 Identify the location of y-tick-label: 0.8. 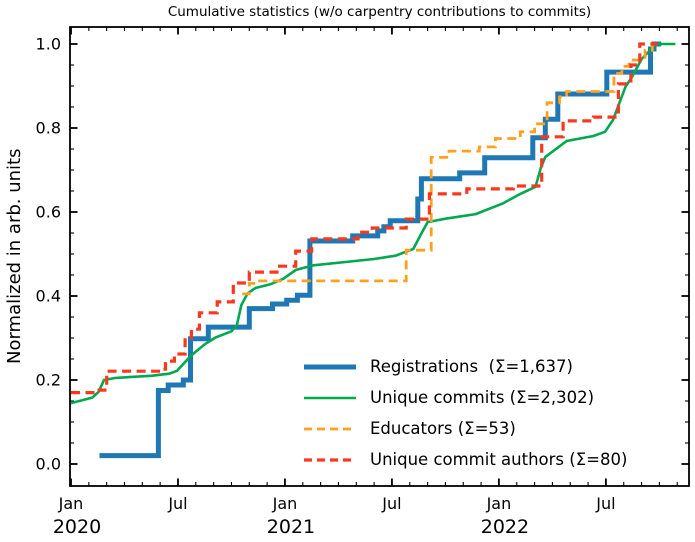
(48, 128).